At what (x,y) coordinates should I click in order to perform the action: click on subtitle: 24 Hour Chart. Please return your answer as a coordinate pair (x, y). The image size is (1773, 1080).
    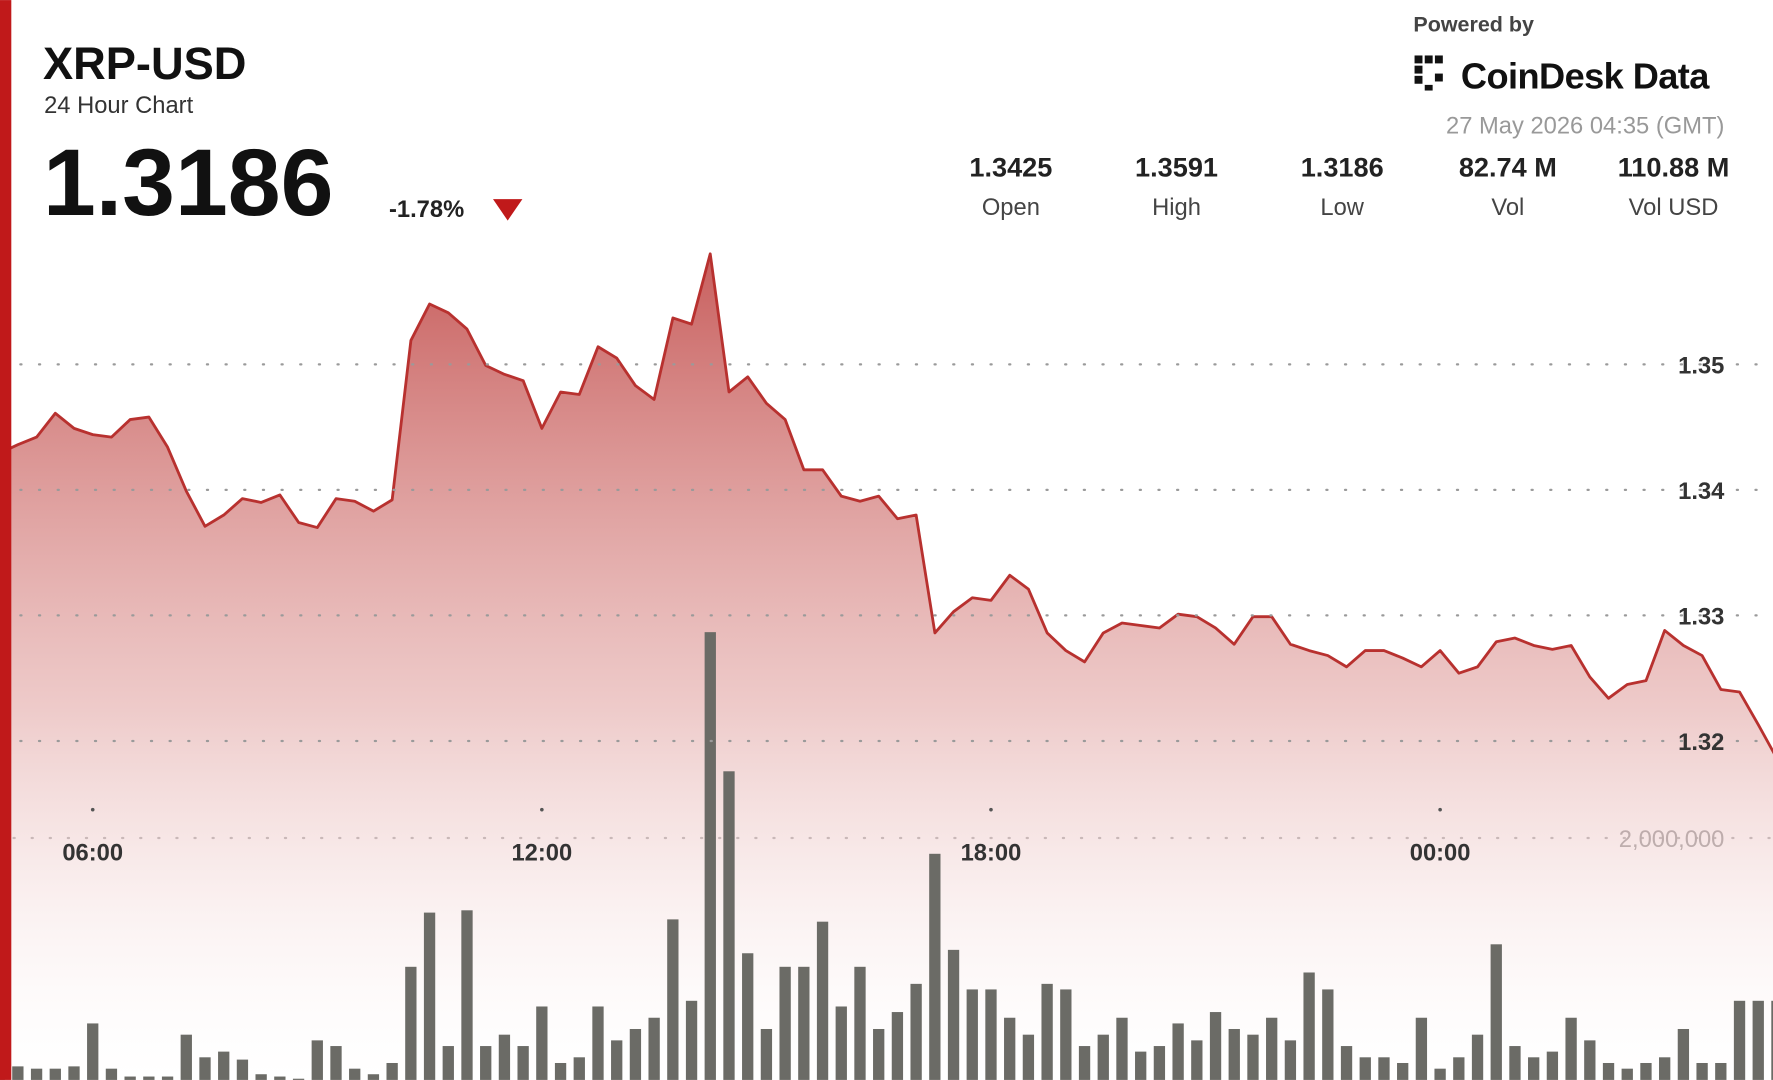
    Looking at the image, I should click on (118, 106).